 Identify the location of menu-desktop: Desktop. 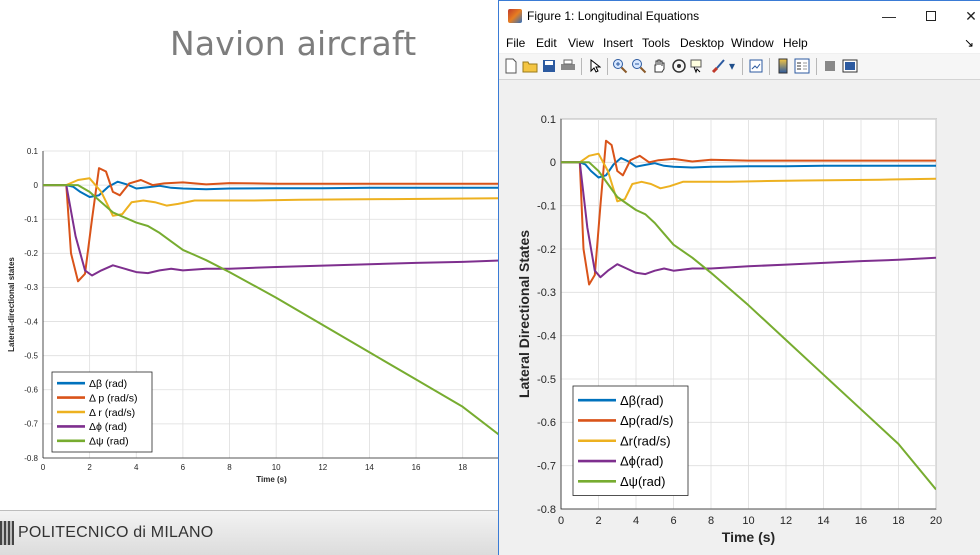
(702, 43).